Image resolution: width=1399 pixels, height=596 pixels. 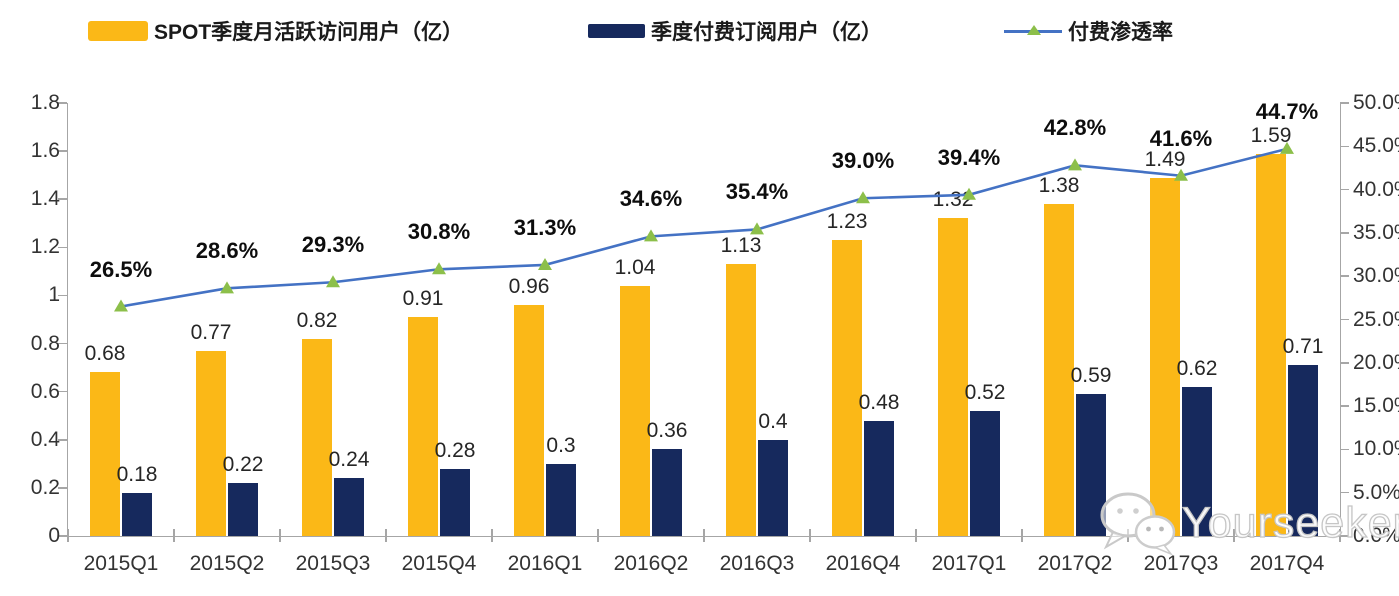 I want to click on x-axis-label-2017Q3: 2017Q3, so click(x=1181, y=563).